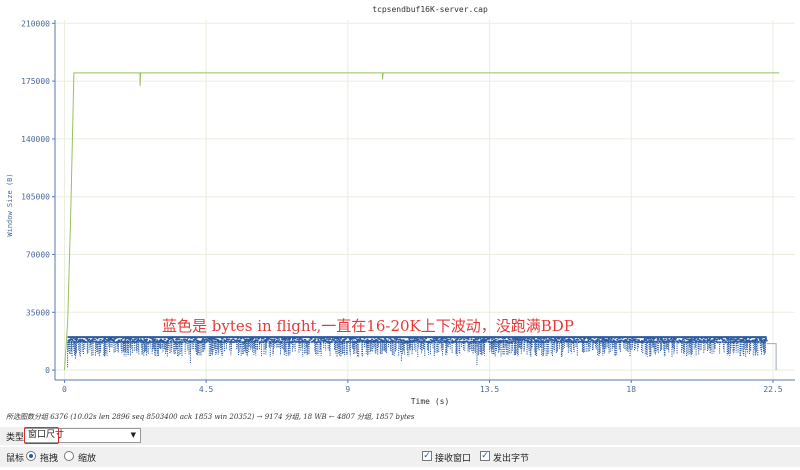 The width and height of the screenshot is (800, 470). What do you see at coordinates (631, 389) in the screenshot?
I see `x-tick-label: 18` at bounding box center [631, 389].